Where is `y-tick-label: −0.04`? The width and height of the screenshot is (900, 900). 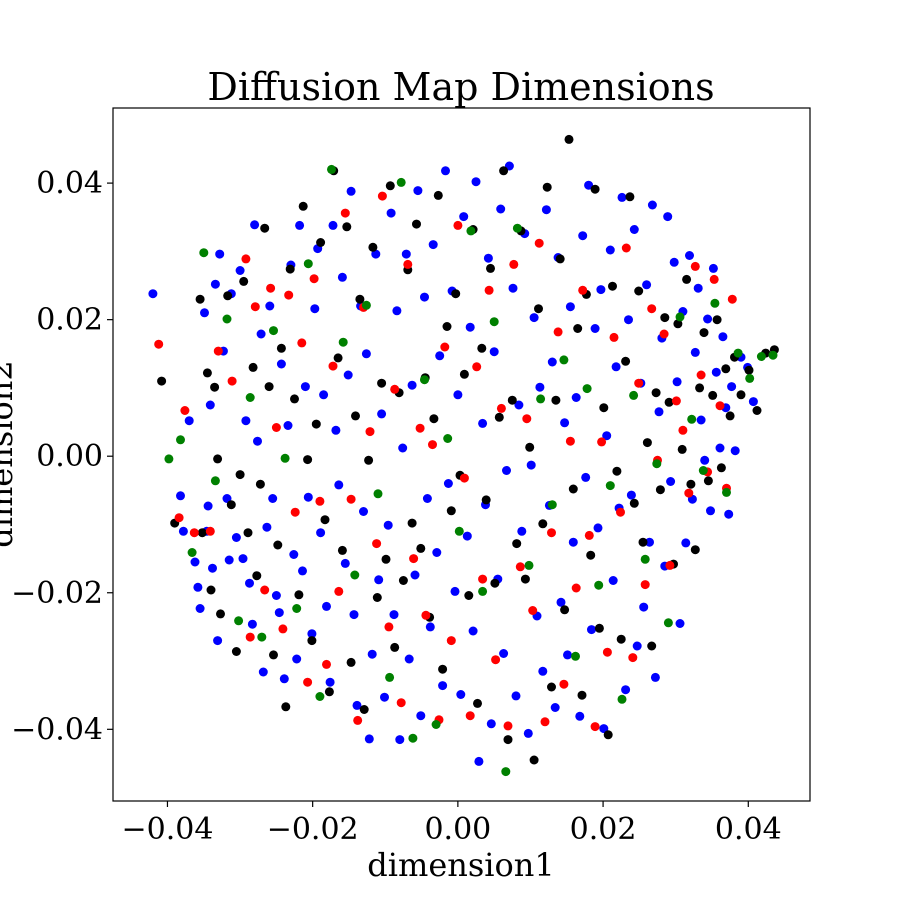
y-tick-label: −0.04 is located at coordinates (57, 729).